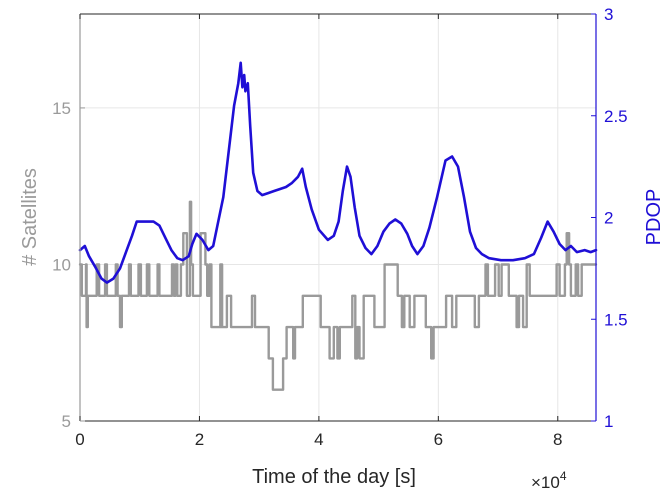 Image resolution: width=666 pixels, height=494 pixels. I want to click on left-tick-label: 10, so click(61, 264).